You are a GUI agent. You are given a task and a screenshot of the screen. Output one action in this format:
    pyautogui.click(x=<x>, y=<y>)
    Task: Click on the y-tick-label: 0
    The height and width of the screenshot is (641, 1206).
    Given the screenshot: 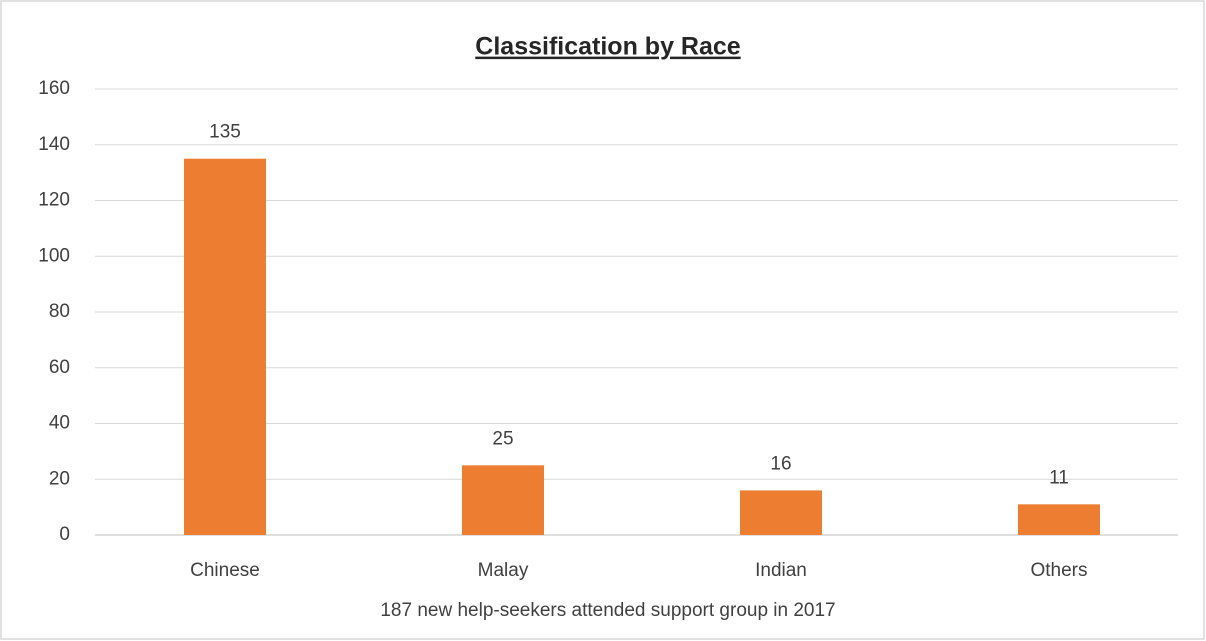 What is the action you would take?
    pyautogui.click(x=64, y=534)
    